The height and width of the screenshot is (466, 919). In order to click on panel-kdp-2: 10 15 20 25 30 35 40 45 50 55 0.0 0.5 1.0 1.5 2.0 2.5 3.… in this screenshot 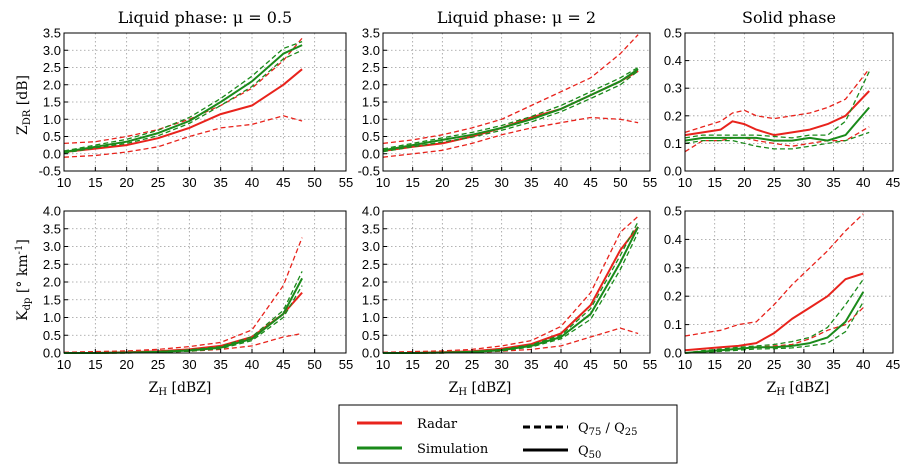, I will do `click(509, 288)`.